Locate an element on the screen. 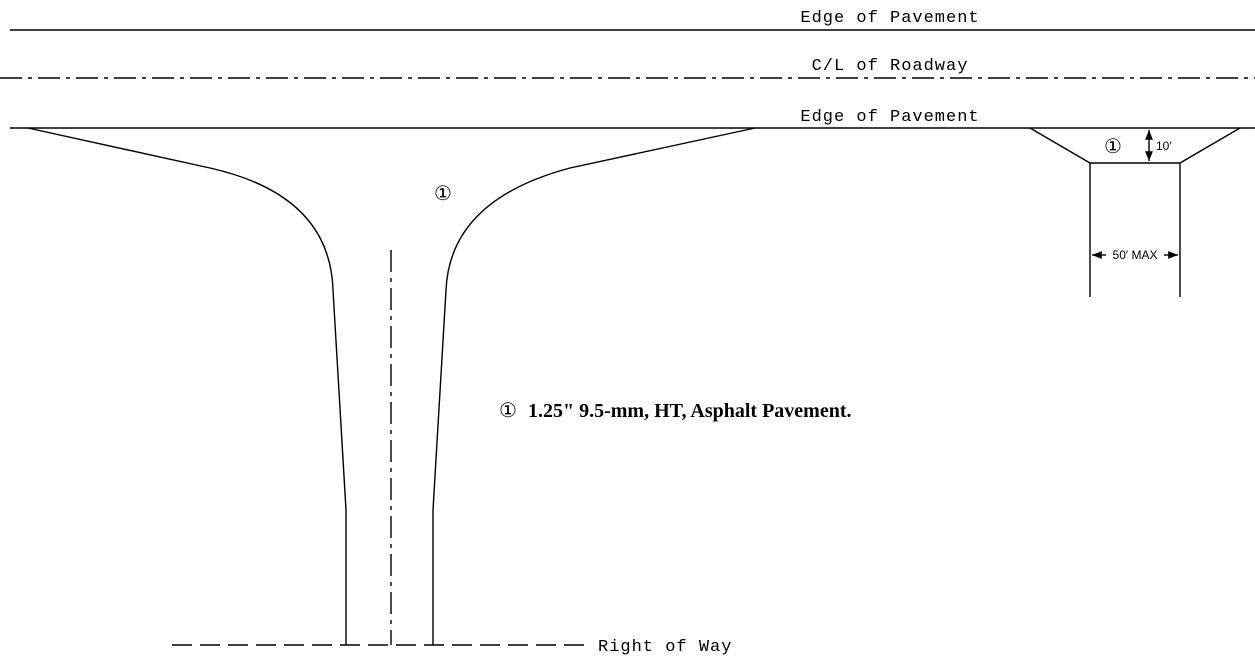  note-marker: ① is located at coordinates (508, 410).